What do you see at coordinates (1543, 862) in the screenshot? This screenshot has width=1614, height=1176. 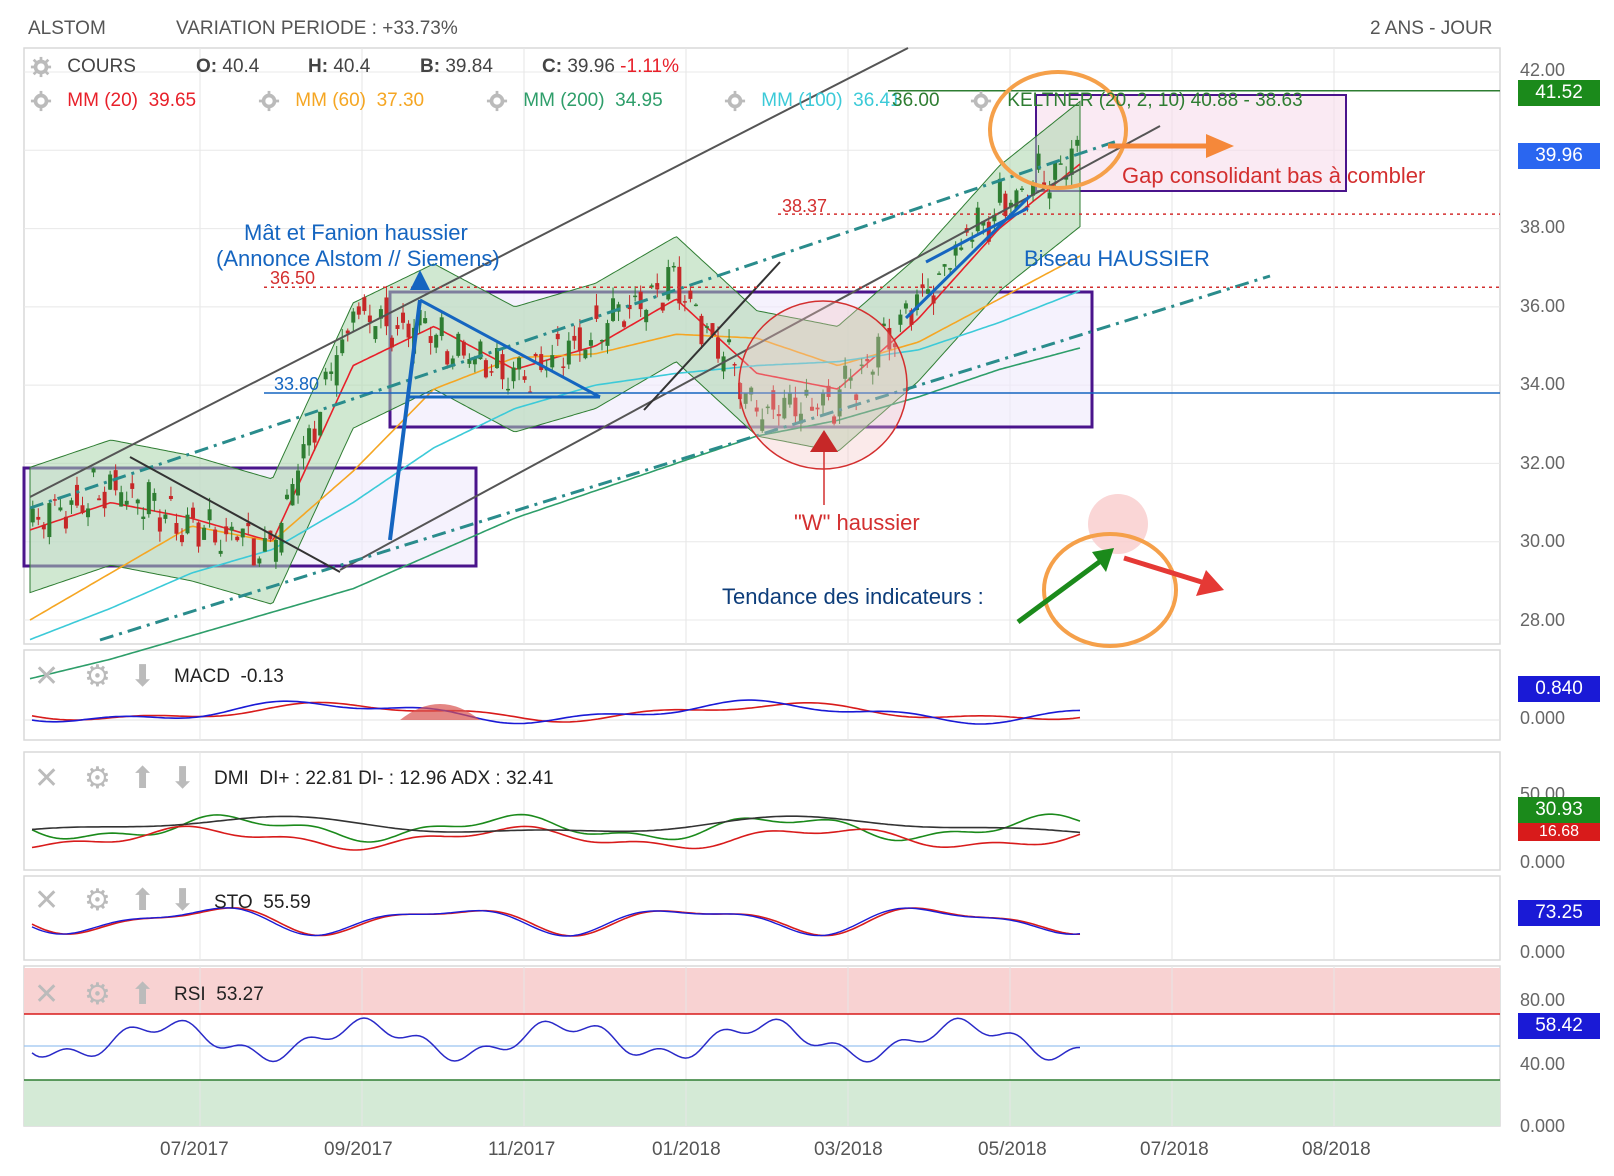 I see `dmi-y-tick: 0.000` at bounding box center [1543, 862].